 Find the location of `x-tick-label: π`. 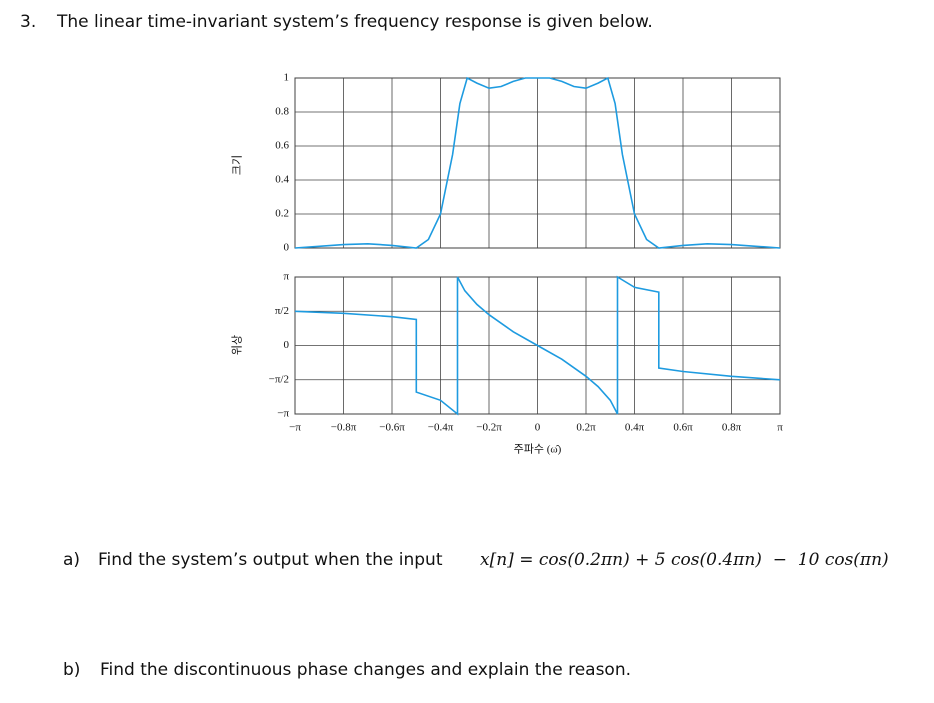

x-tick-label: π is located at coordinates (780, 428).